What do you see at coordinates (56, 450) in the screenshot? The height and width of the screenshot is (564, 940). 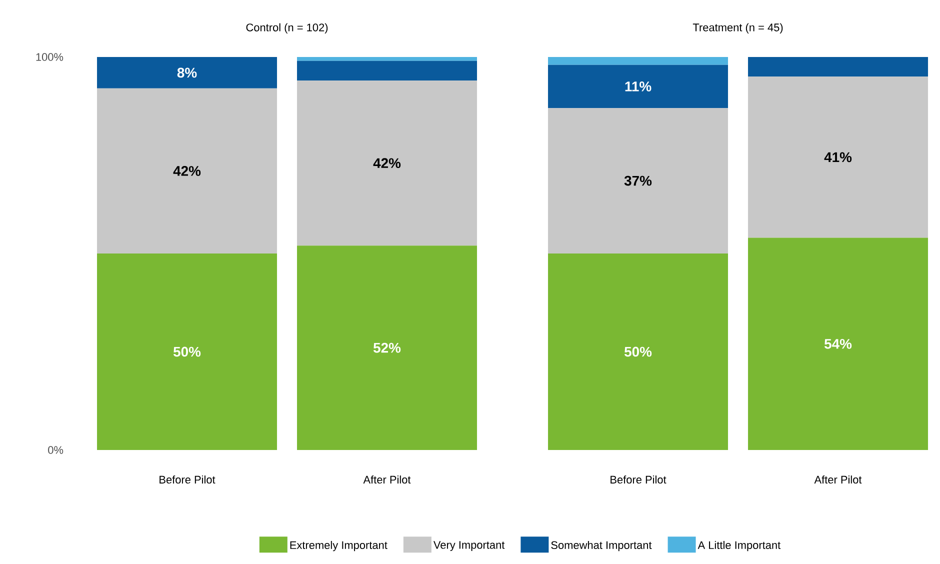 I see `y-tick-label: 0%` at bounding box center [56, 450].